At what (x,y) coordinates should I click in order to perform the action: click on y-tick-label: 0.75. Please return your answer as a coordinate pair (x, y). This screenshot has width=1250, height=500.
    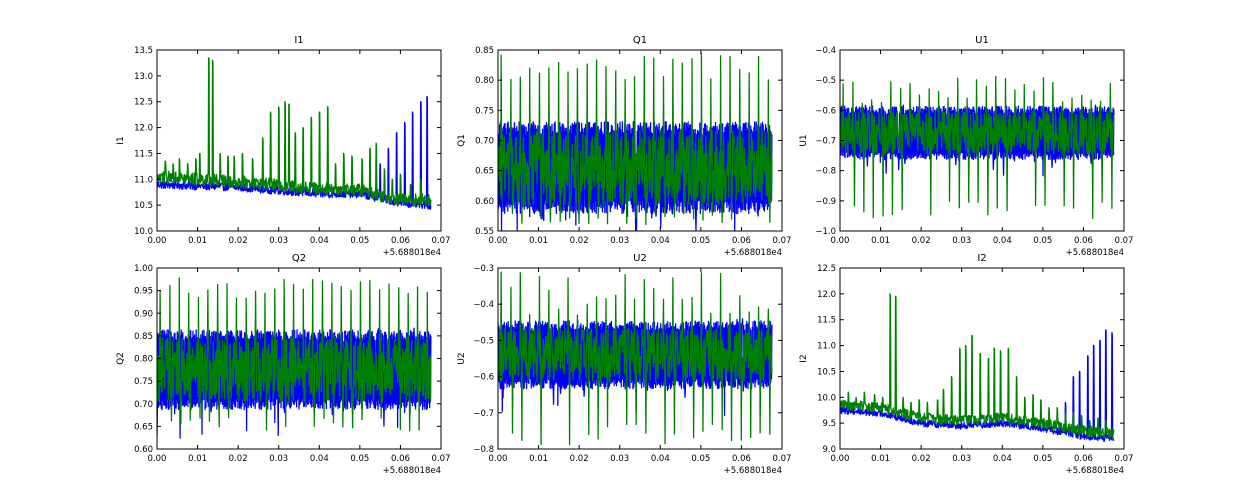
    Looking at the image, I should click on (484, 111).